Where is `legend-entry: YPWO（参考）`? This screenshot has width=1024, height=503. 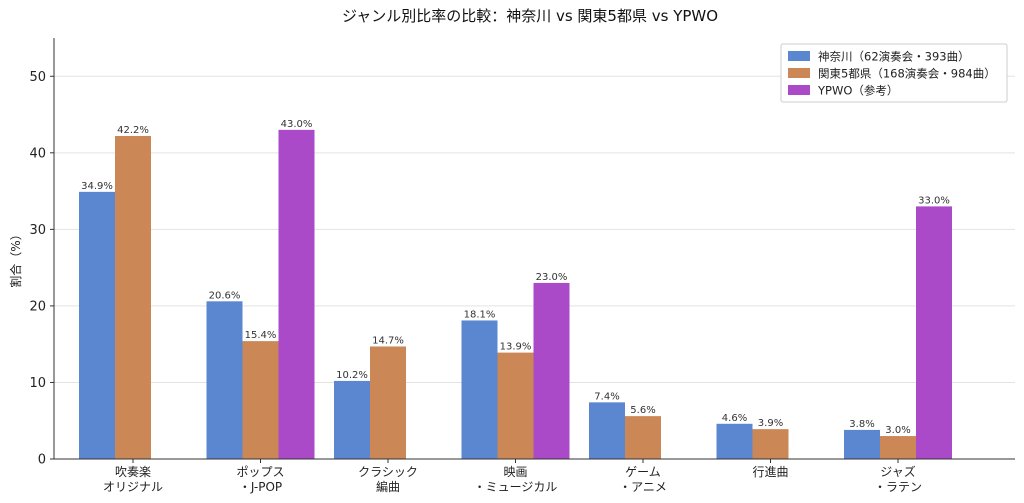 legend-entry: YPWO（参考） is located at coordinates (857, 91).